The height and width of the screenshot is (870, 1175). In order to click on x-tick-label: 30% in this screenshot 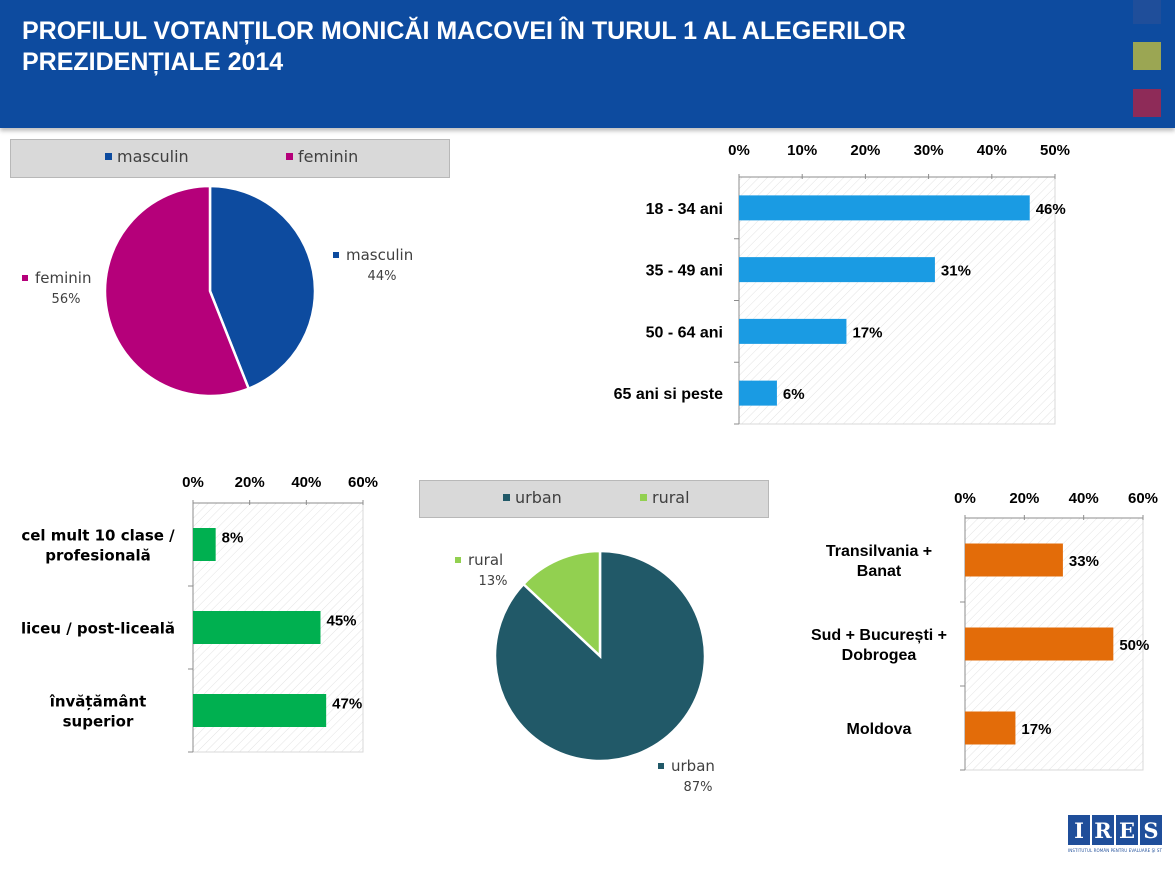, I will do `click(929, 150)`.